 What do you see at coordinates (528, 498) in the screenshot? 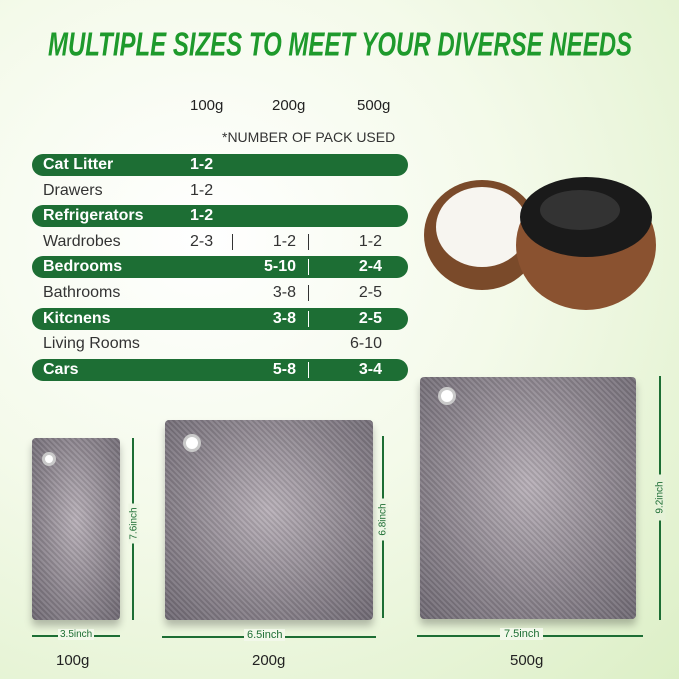
I see `bag-500g` at bounding box center [528, 498].